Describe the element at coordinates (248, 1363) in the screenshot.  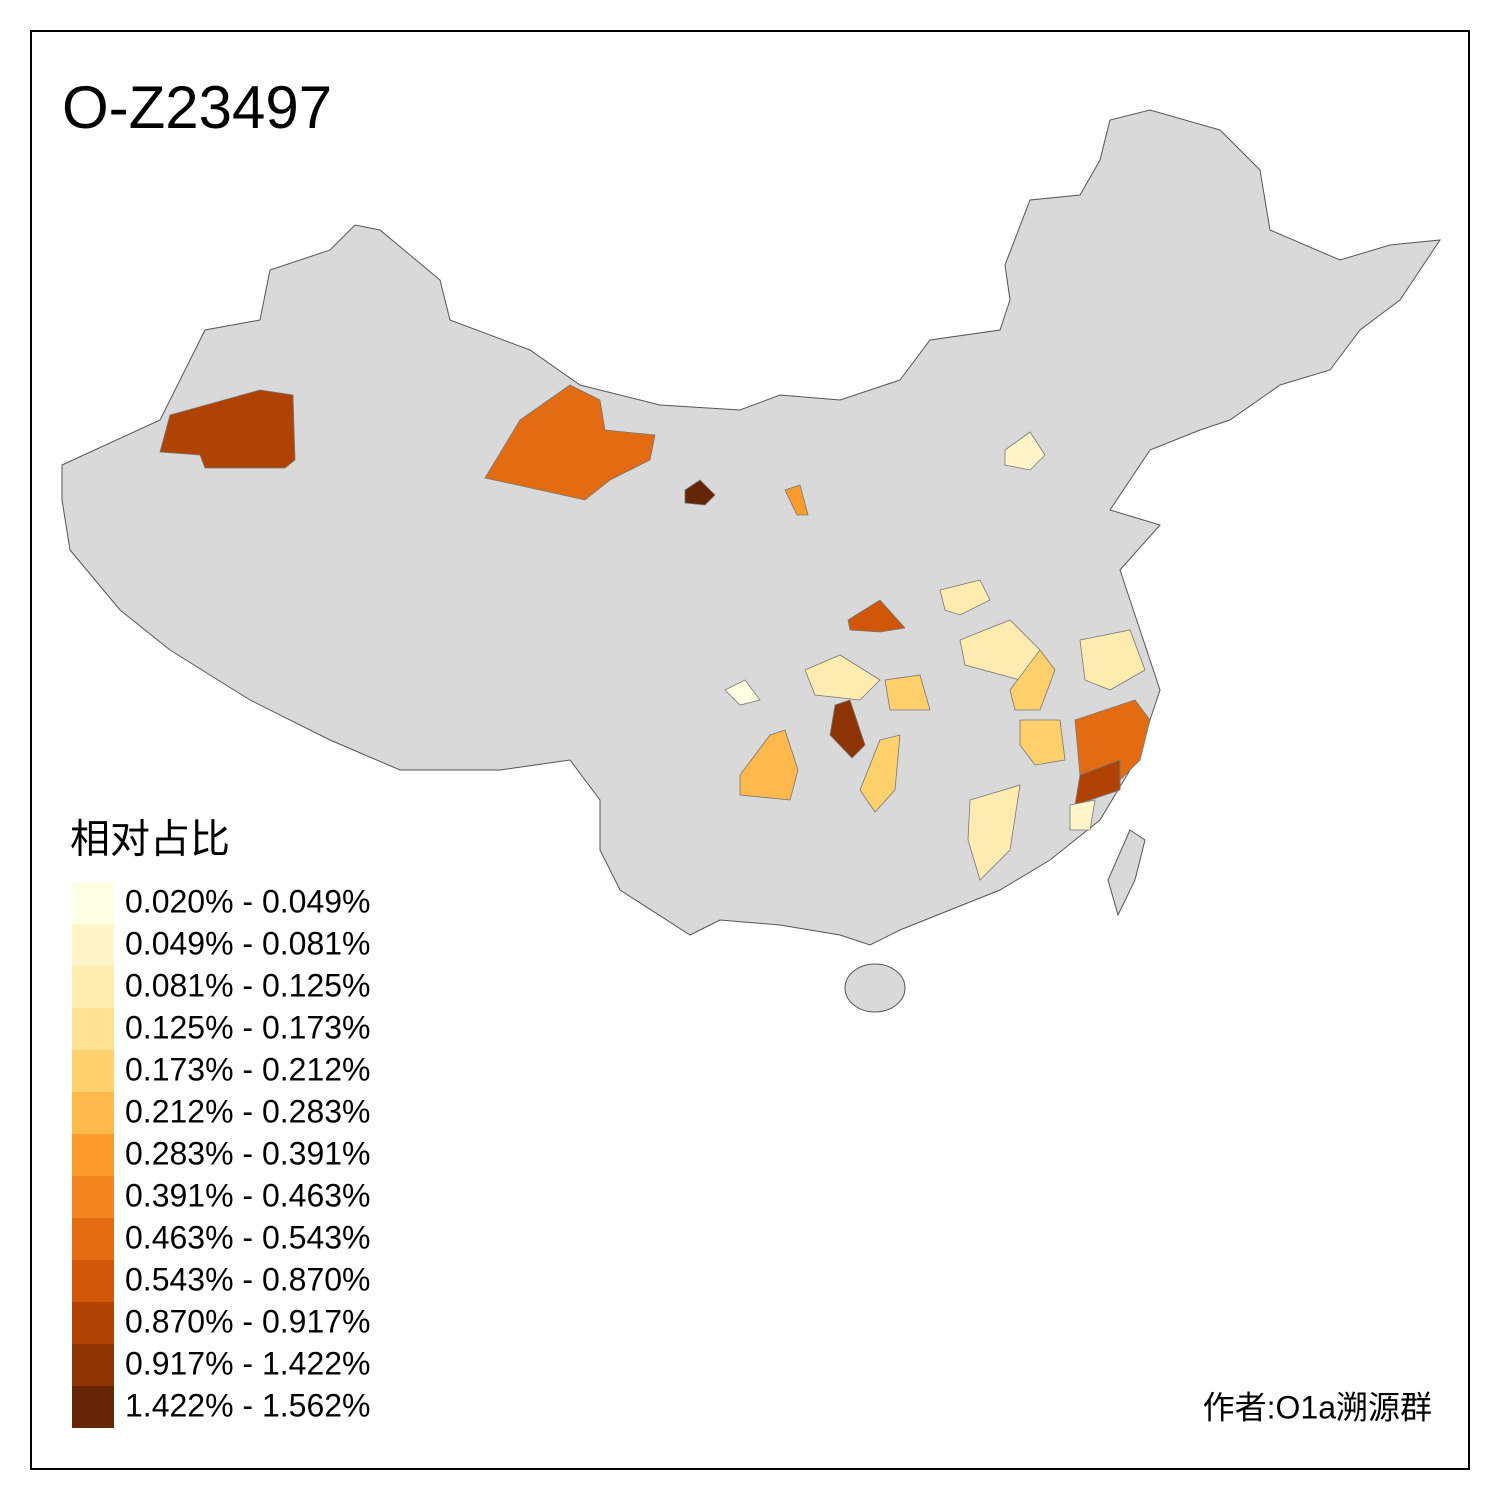
I see `legend-label: 0.917% - 1.422%` at that location.